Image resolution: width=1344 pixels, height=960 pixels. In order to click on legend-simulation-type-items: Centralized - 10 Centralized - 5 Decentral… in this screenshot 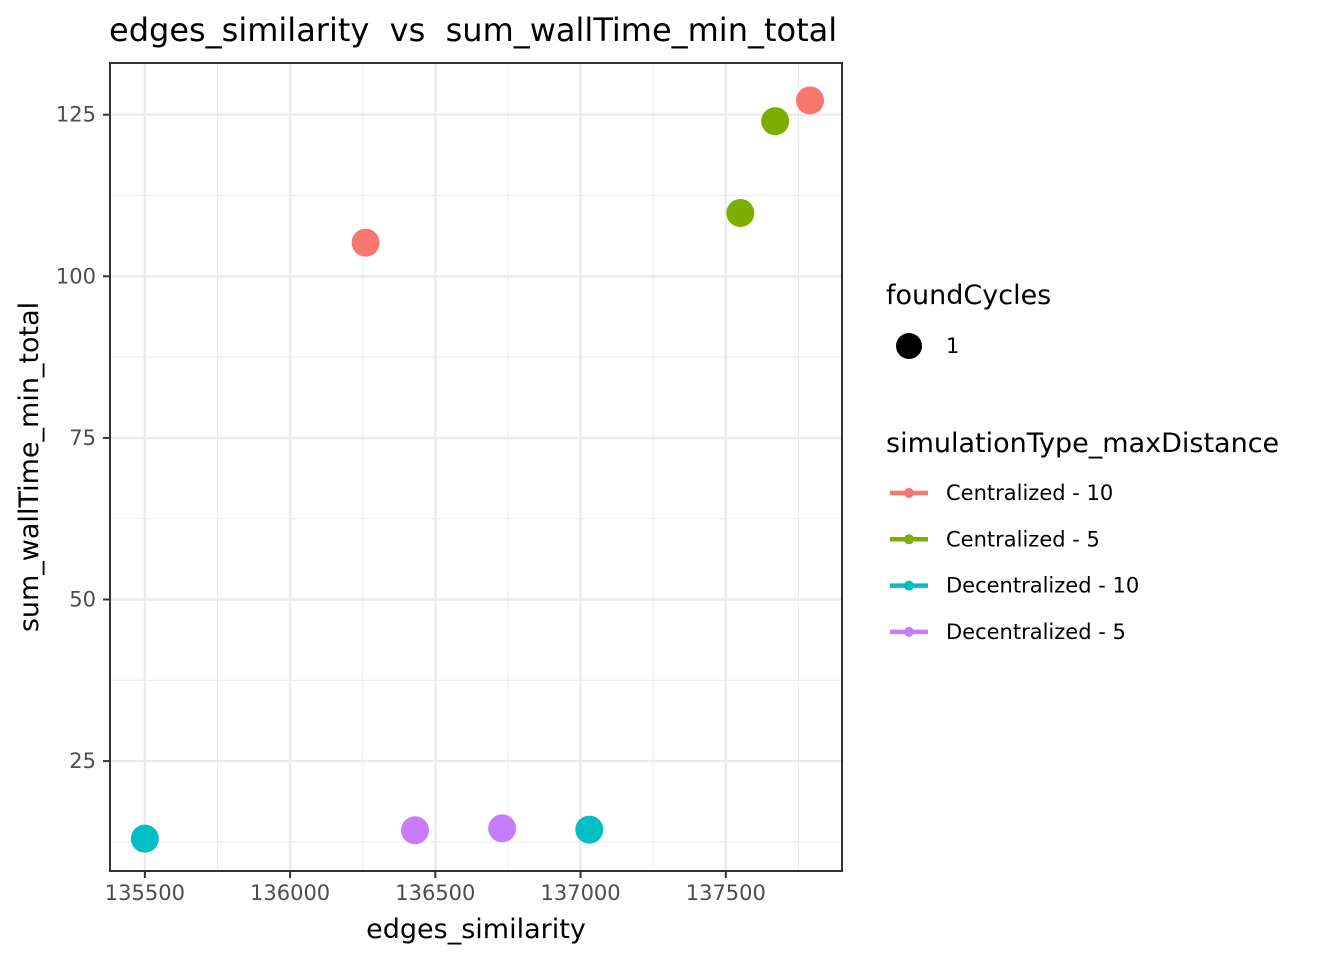, I will do `click(1014, 562)`.